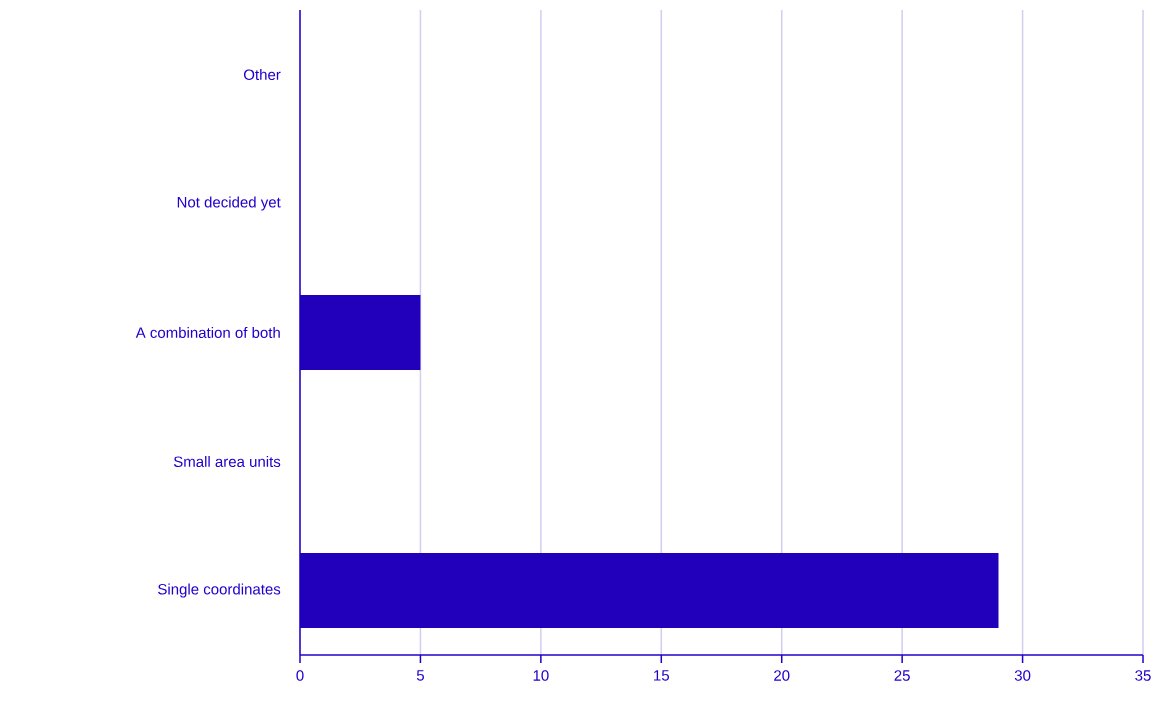 This screenshot has width=1164, height=706. I want to click on x-tick-label: 0, so click(300, 675).